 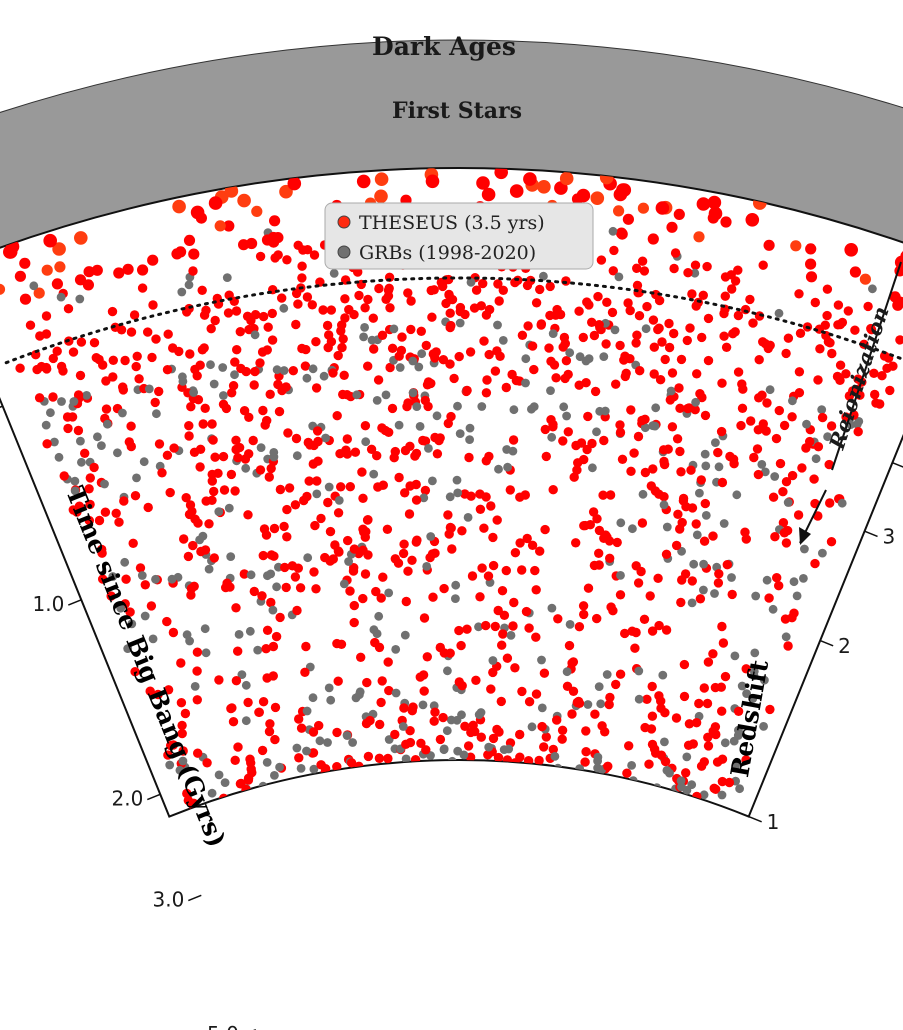 I want to click on right-tick-mark, so click(x=871, y=534).